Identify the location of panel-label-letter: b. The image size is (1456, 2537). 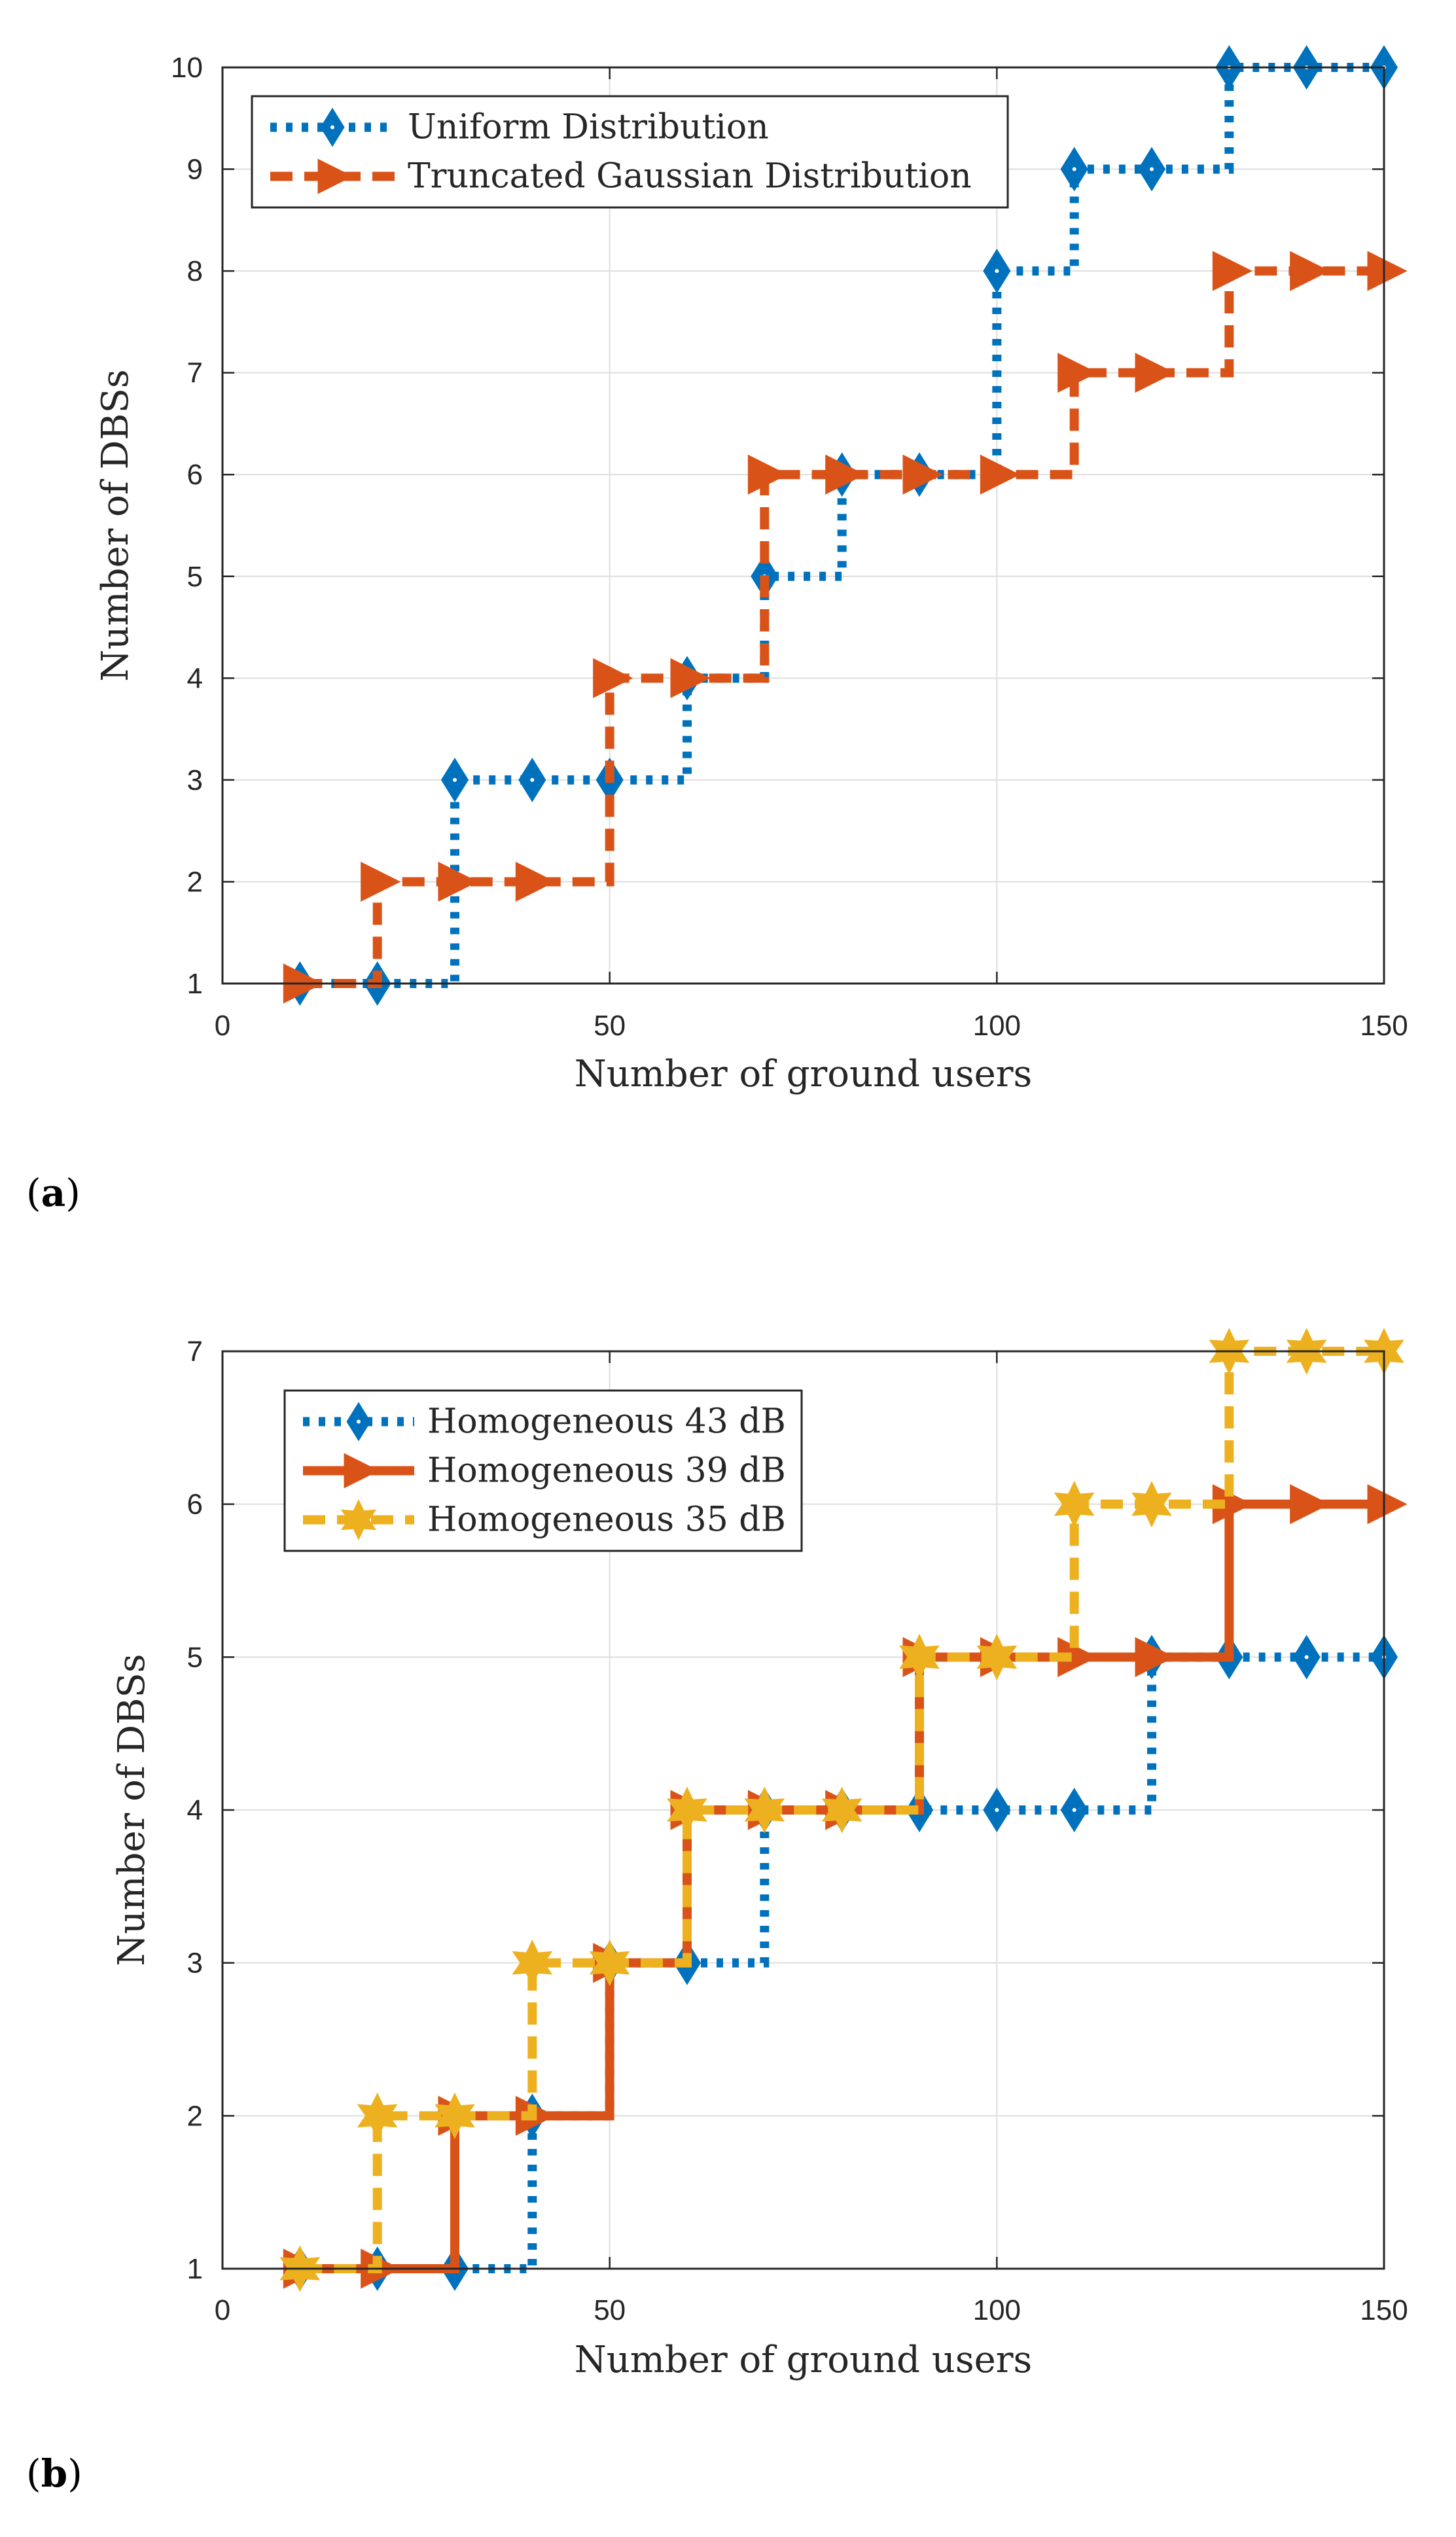
(54, 2473).